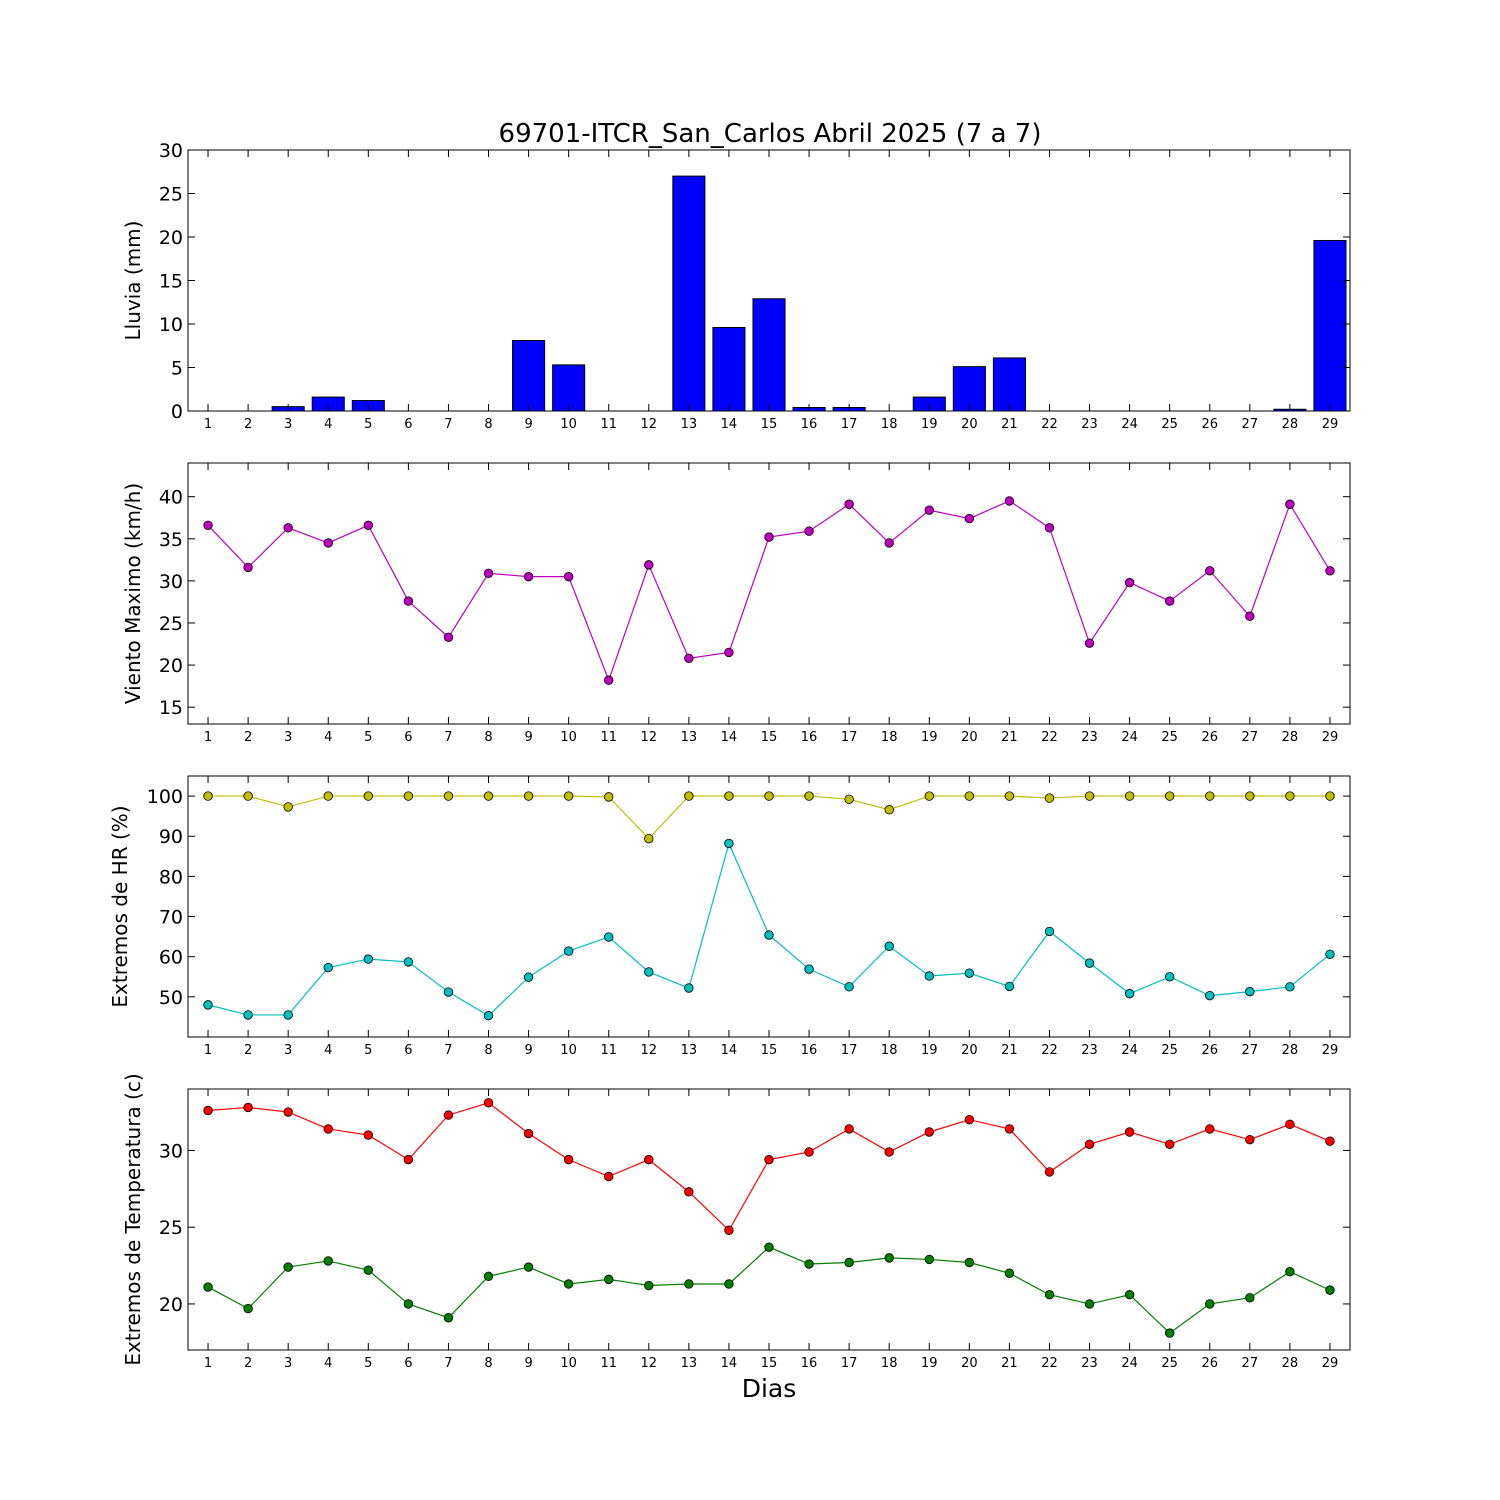 The image size is (1500, 1500). I want to click on temperature-xtick-label: 13, so click(689, 1363).